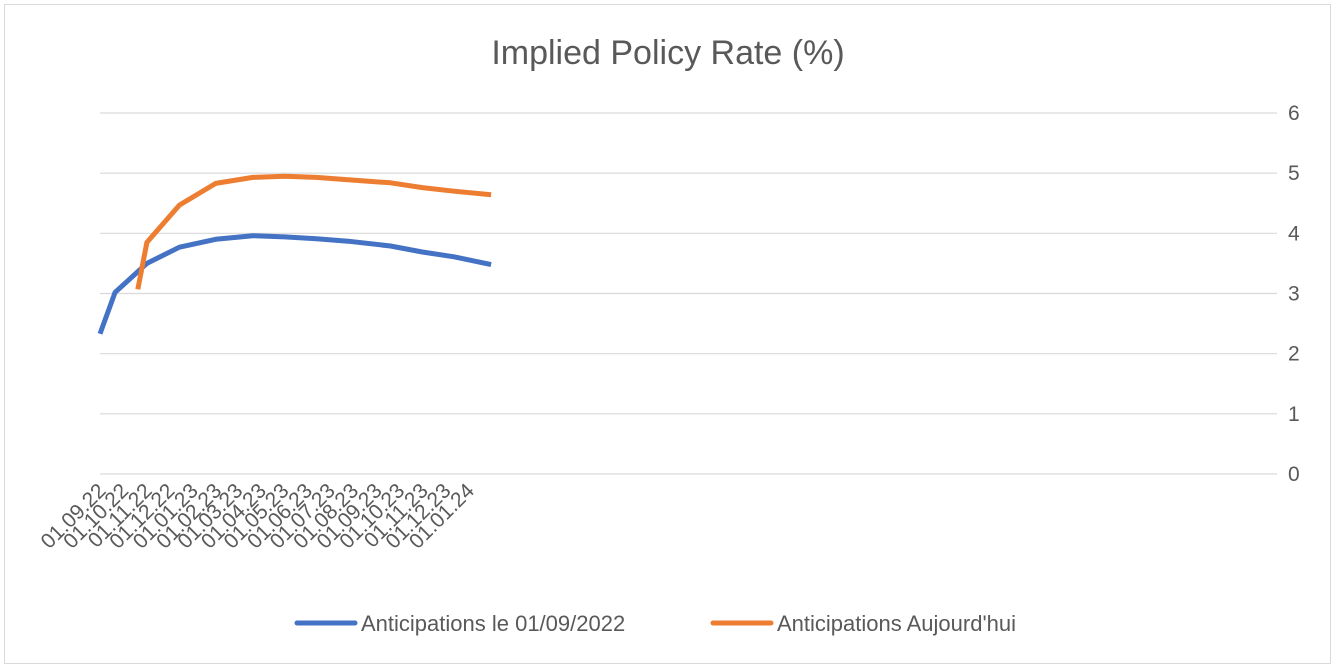 This screenshot has width=1337, height=670. Describe the element at coordinates (1294, 414) in the screenshot. I see `y-tick-label: 1` at that location.